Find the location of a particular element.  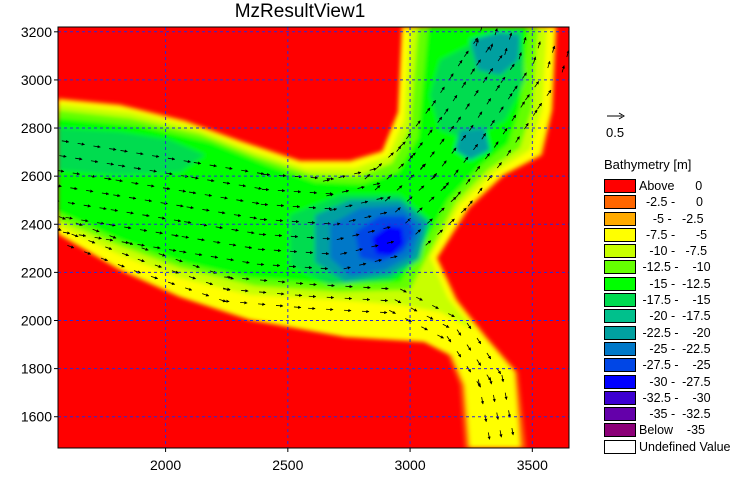

legend-title: Bathymetry [m] is located at coordinates (648, 164).